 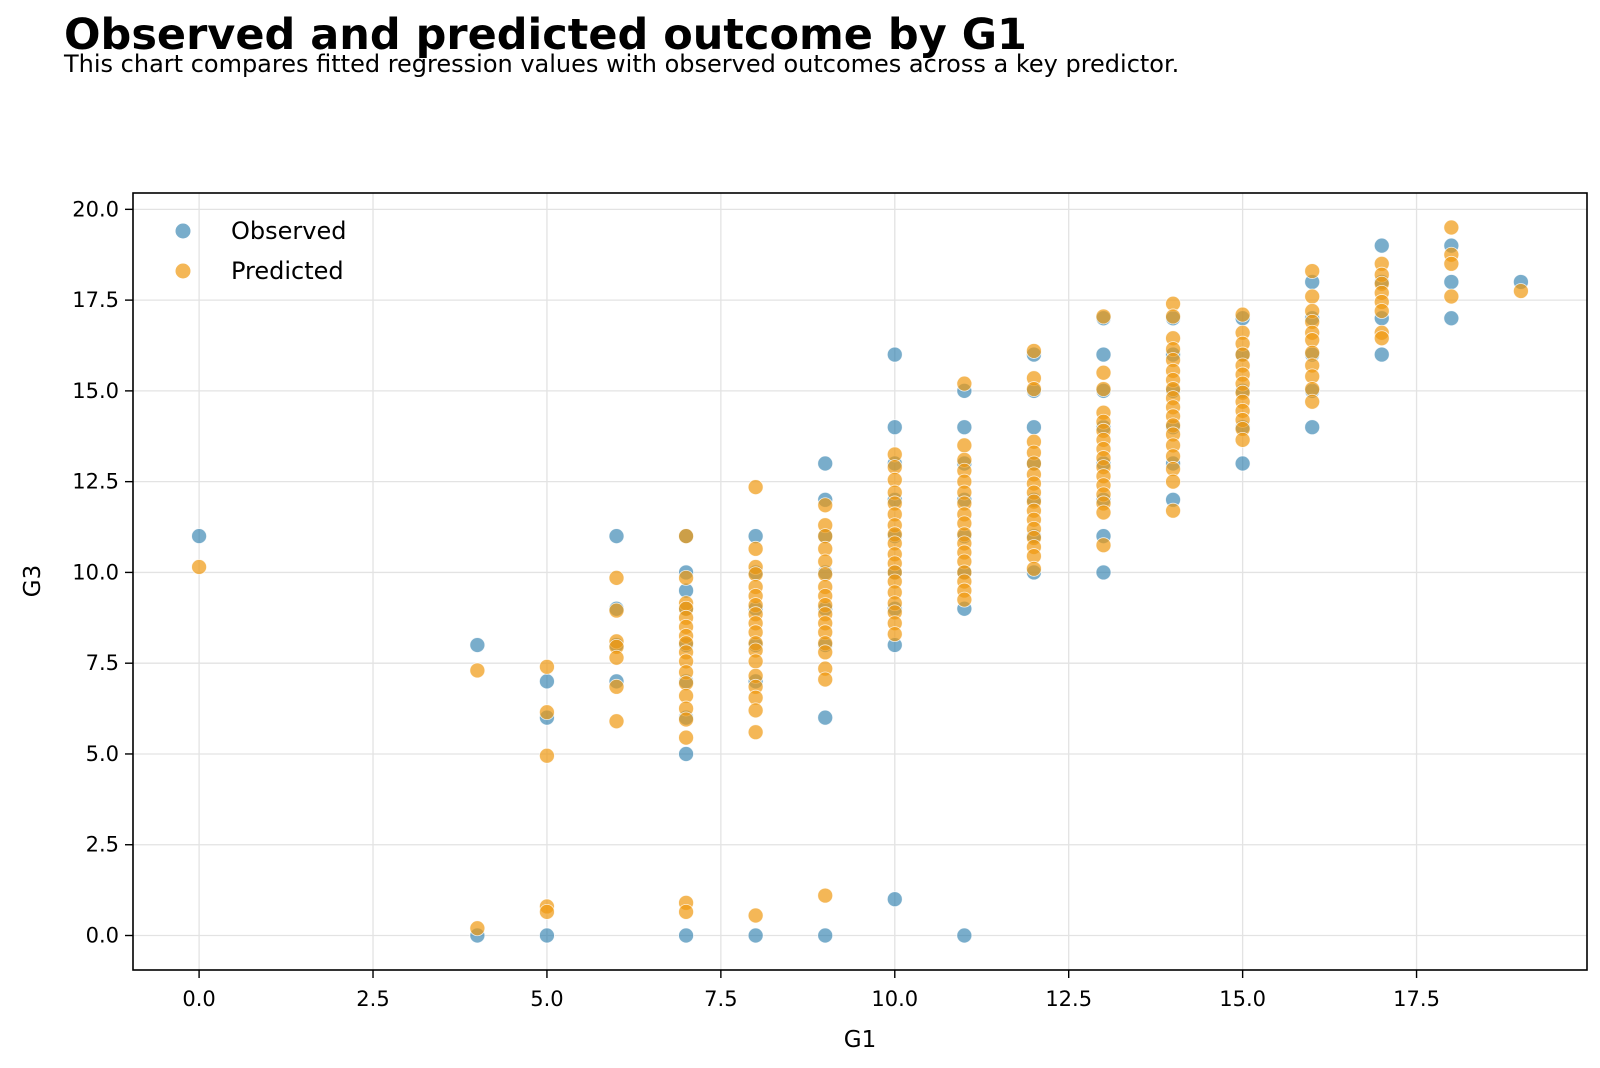 What do you see at coordinates (95, 391) in the screenshot?
I see `y-tick-label: 15.0` at bounding box center [95, 391].